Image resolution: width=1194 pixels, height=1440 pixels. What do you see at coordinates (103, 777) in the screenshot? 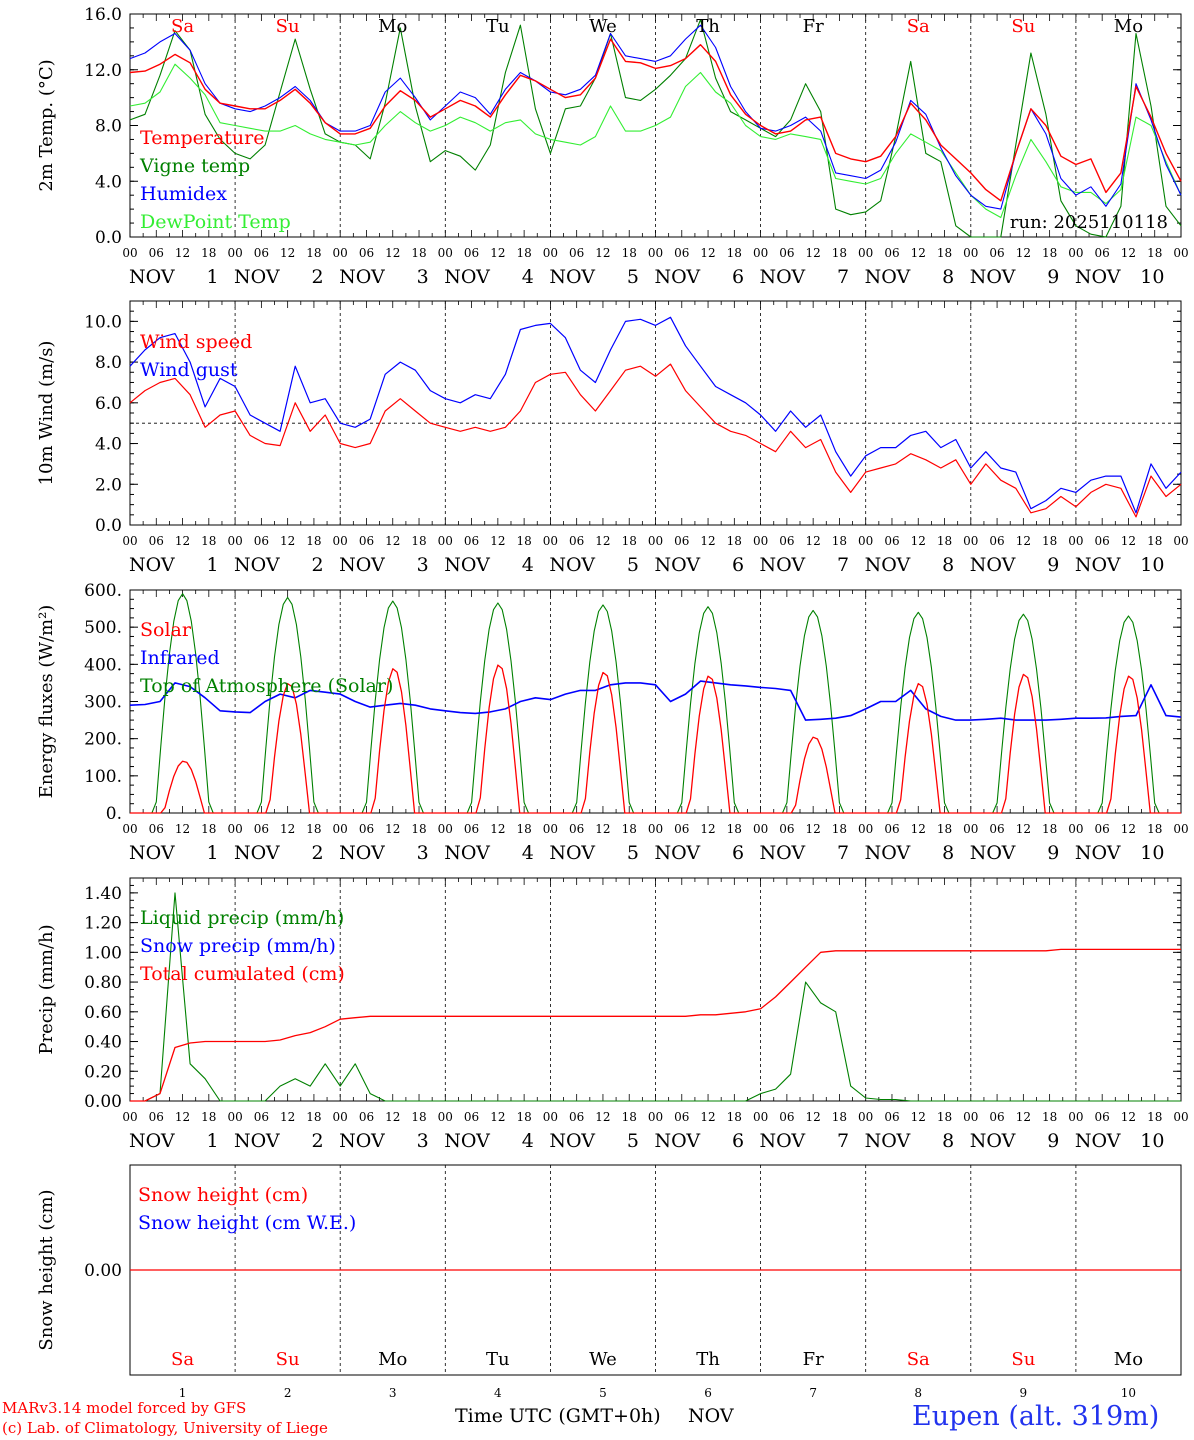
I see `y-tick-label: 100.` at bounding box center [103, 777].